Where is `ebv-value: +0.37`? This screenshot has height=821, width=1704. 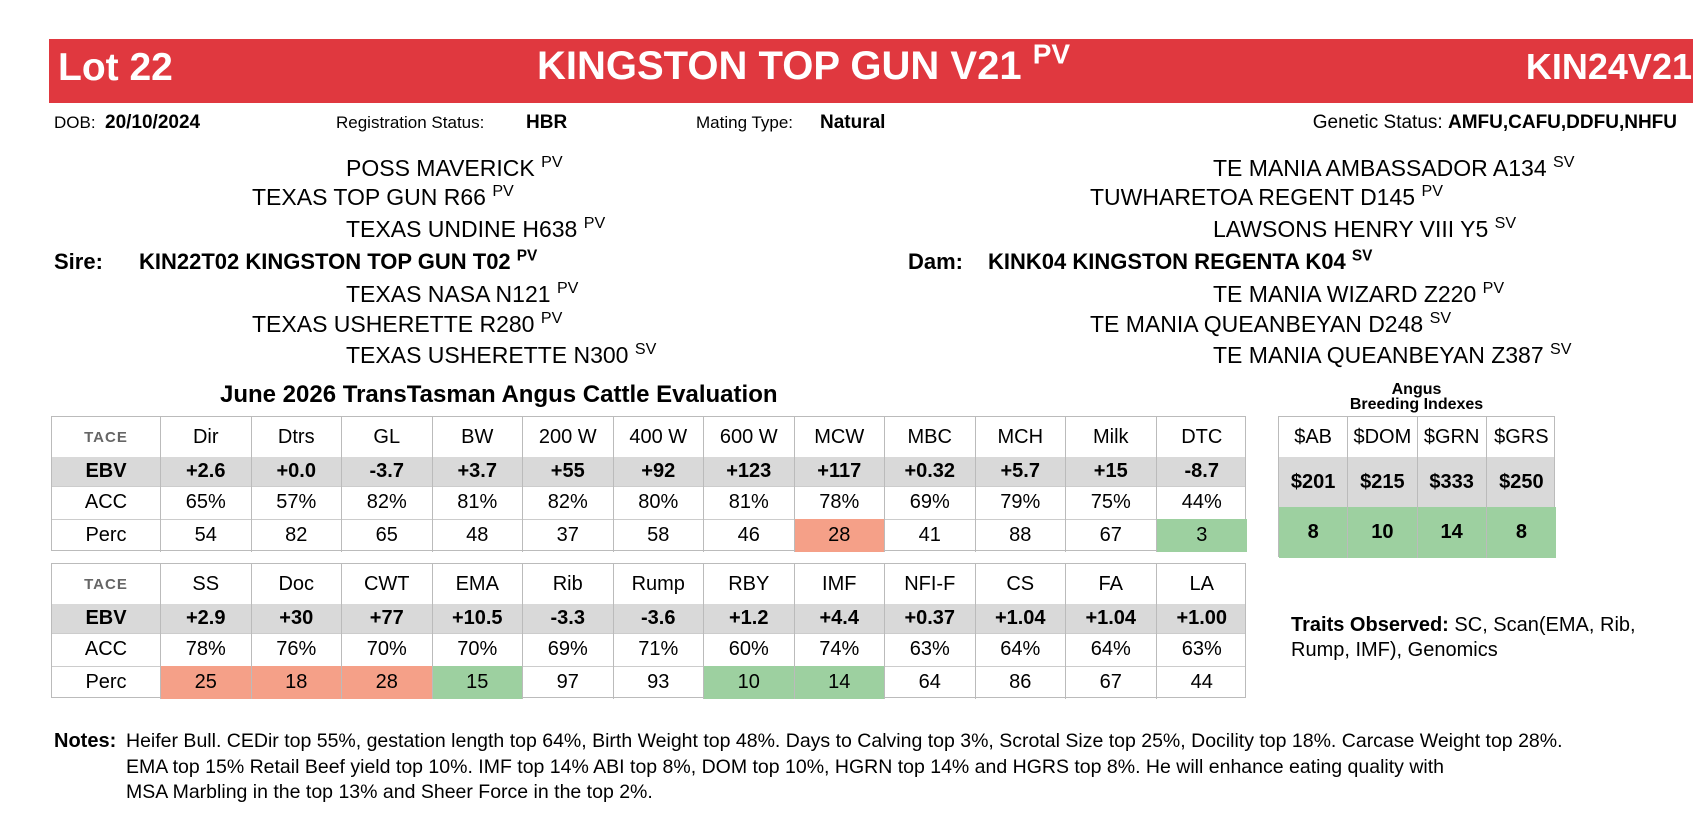 ebv-value: +0.37 is located at coordinates (930, 618).